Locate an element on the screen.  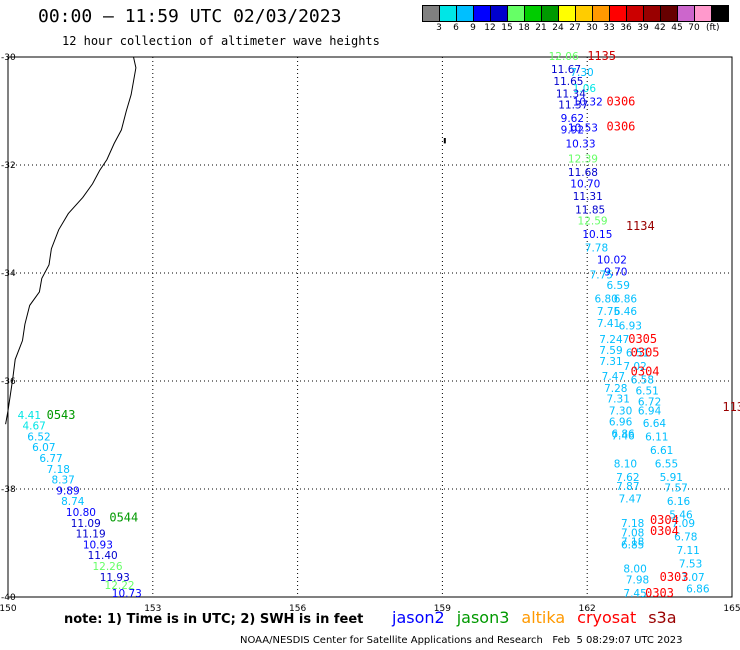
x-tick-label: 156 is located at coordinates (297, 609).